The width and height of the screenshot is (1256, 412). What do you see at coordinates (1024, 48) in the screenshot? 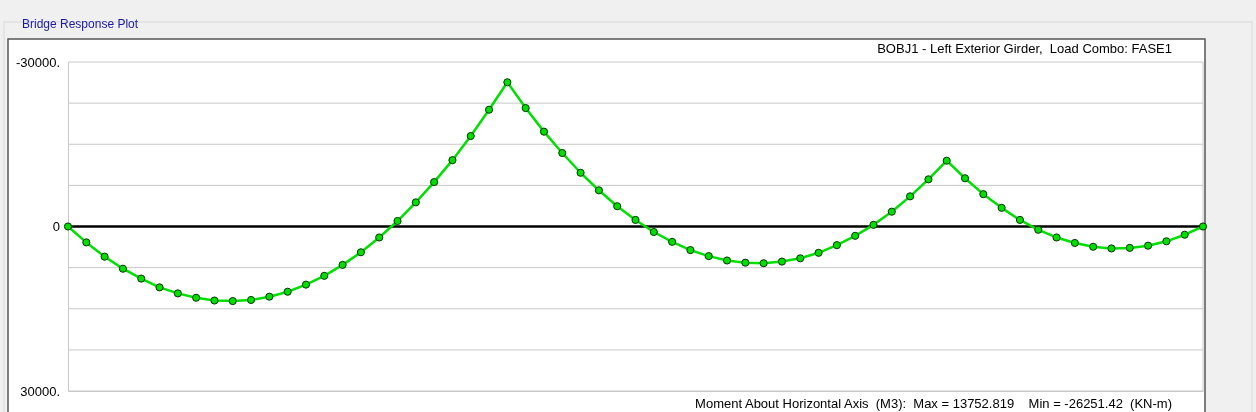
I see `chart-subtitle: BOBJ1 - Left Exterior Girder, Load Combo: FASE1` at bounding box center [1024, 48].